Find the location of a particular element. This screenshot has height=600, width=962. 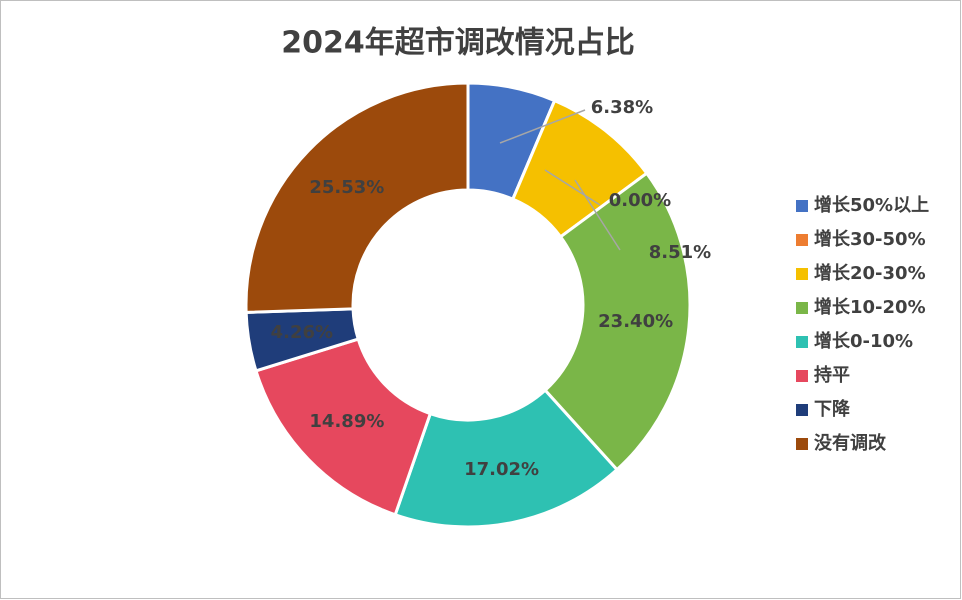

legend-label: 持平 is located at coordinates (832, 375).